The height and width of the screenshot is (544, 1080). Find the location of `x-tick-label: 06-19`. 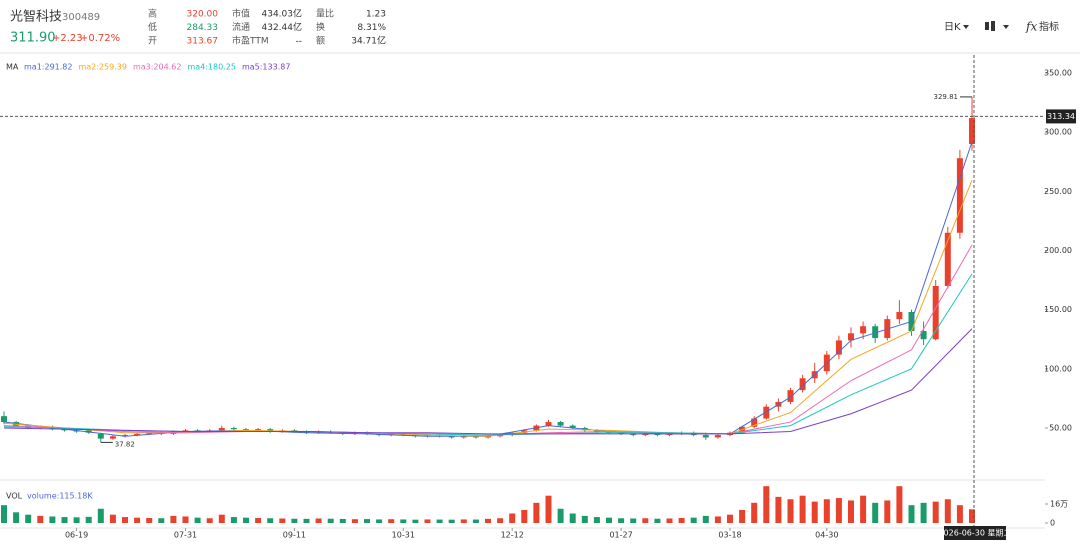

x-tick-label: 06-19 is located at coordinates (76, 535).